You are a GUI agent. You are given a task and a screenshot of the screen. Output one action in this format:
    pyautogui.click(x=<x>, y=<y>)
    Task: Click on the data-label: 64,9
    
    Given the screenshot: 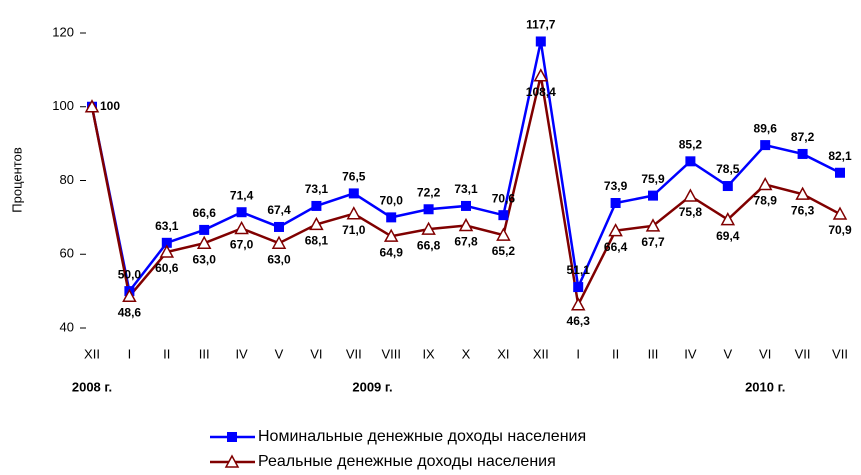 What is the action you would take?
    pyautogui.click(x=392, y=252)
    